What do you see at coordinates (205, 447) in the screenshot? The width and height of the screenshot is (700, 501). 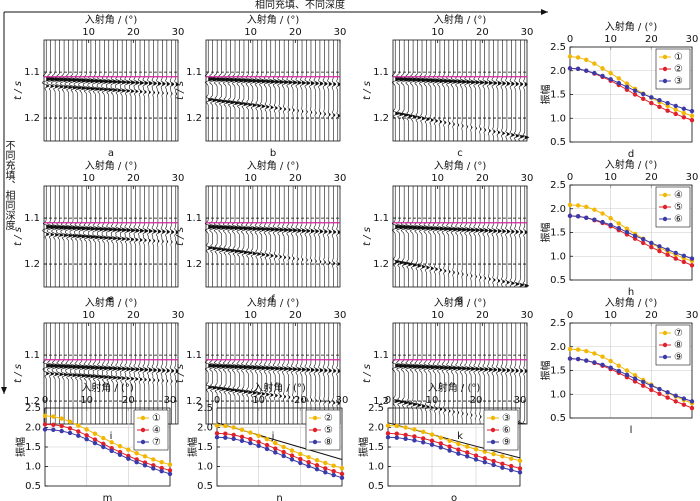 I see `y-tick-label: 1.5` at bounding box center [205, 447].